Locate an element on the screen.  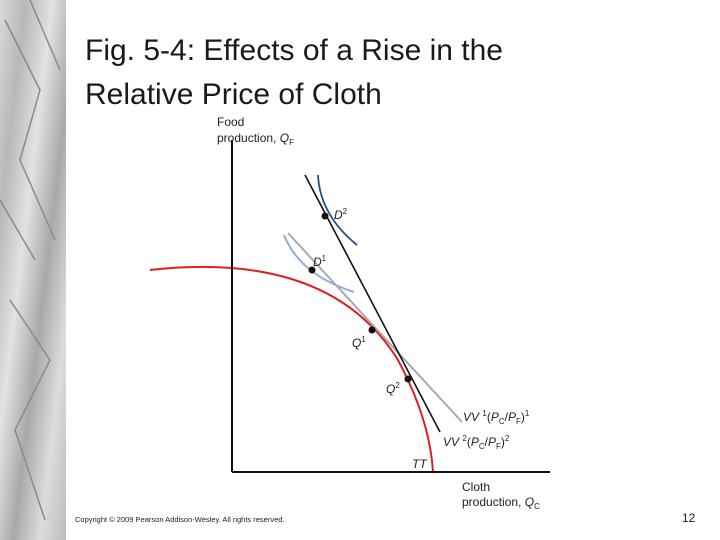
point-label: D1 is located at coordinates (320, 261).